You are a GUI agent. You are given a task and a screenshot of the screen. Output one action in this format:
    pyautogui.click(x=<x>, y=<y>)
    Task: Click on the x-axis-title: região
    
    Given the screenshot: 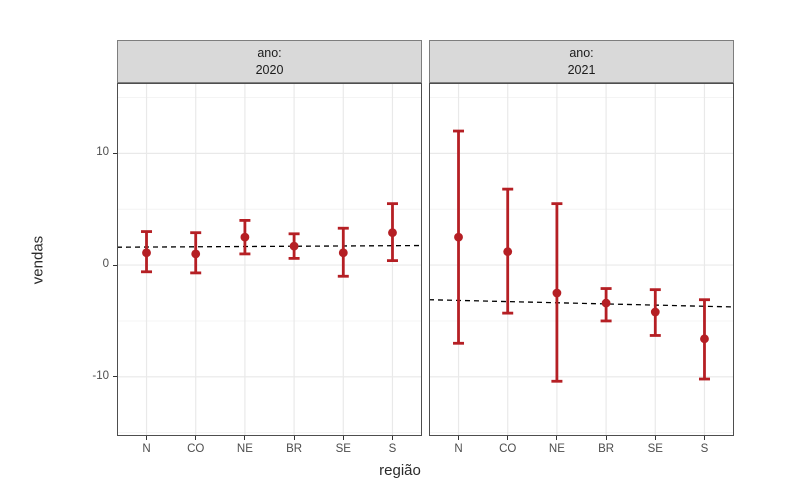 What is the action you would take?
    pyautogui.click(x=400, y=470)
    